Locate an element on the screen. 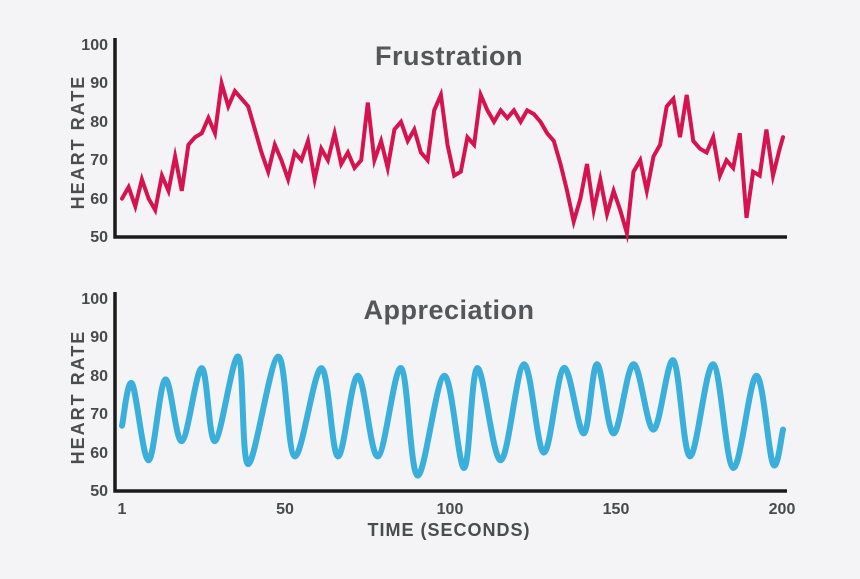  frustration-ytick-50: 50 is located at coordinates (99, 237).